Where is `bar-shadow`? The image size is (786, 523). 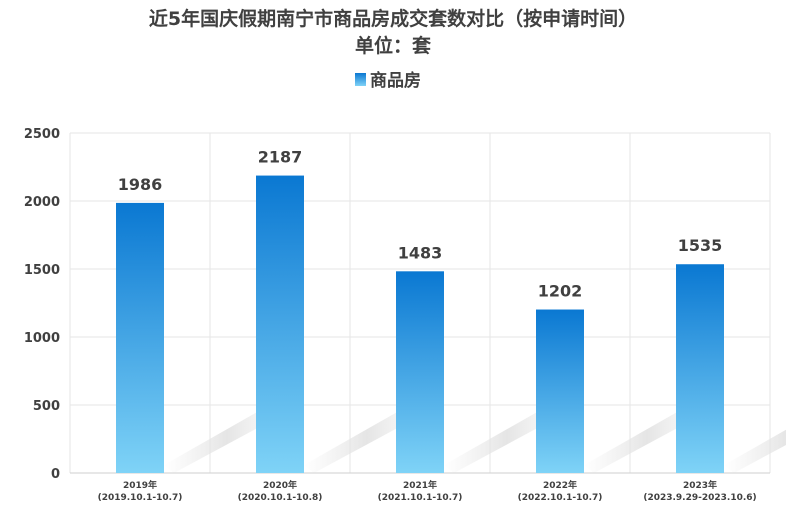 bar-shadow is located at coordinates (755, 451).